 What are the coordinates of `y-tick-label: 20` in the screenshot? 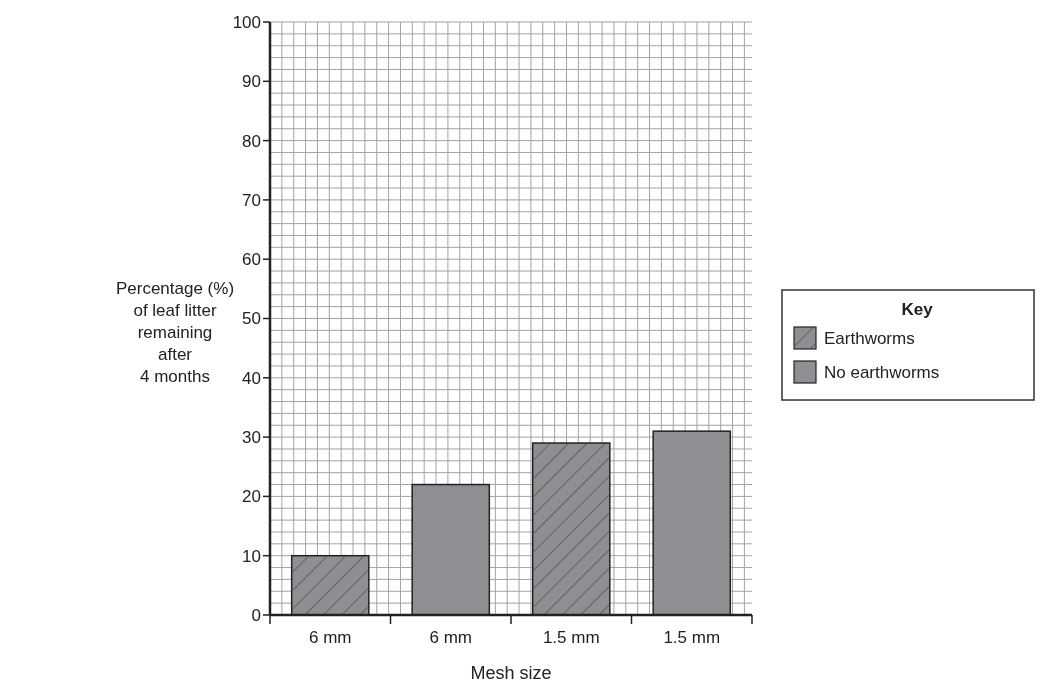 It's located at (251, 497).